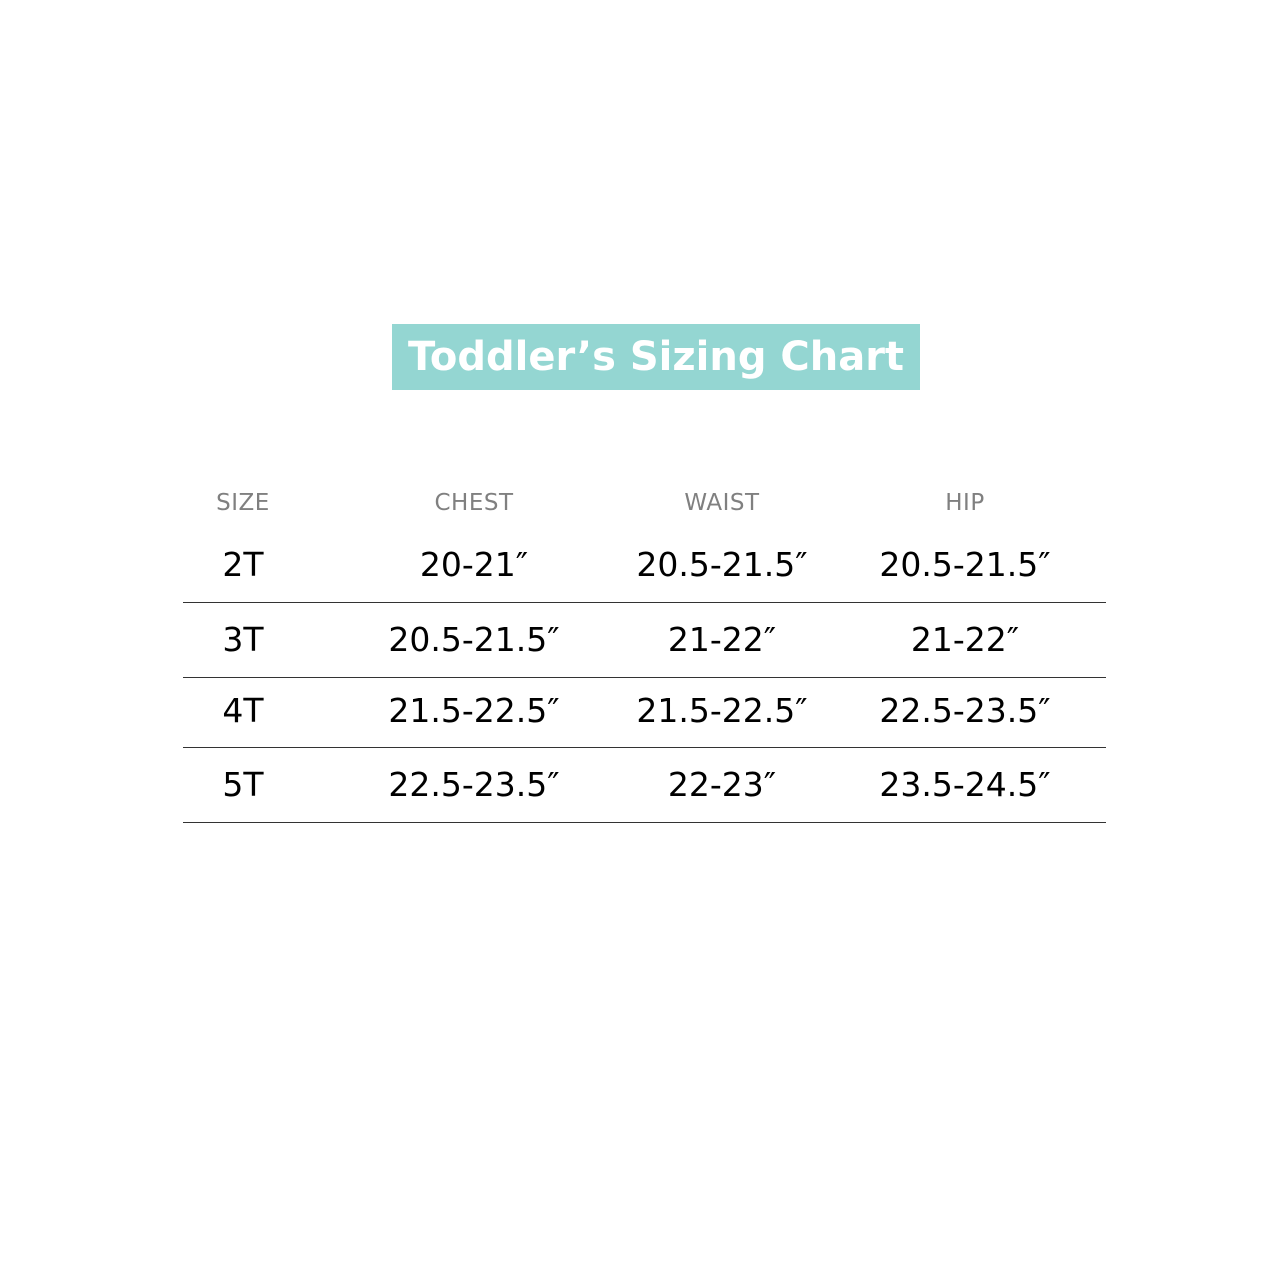 The width and height of the screenshot is (1288, 1288). Describe the element at coordinates (243, 564) in the screenshot. I see `cell-size: 2T` at that location.